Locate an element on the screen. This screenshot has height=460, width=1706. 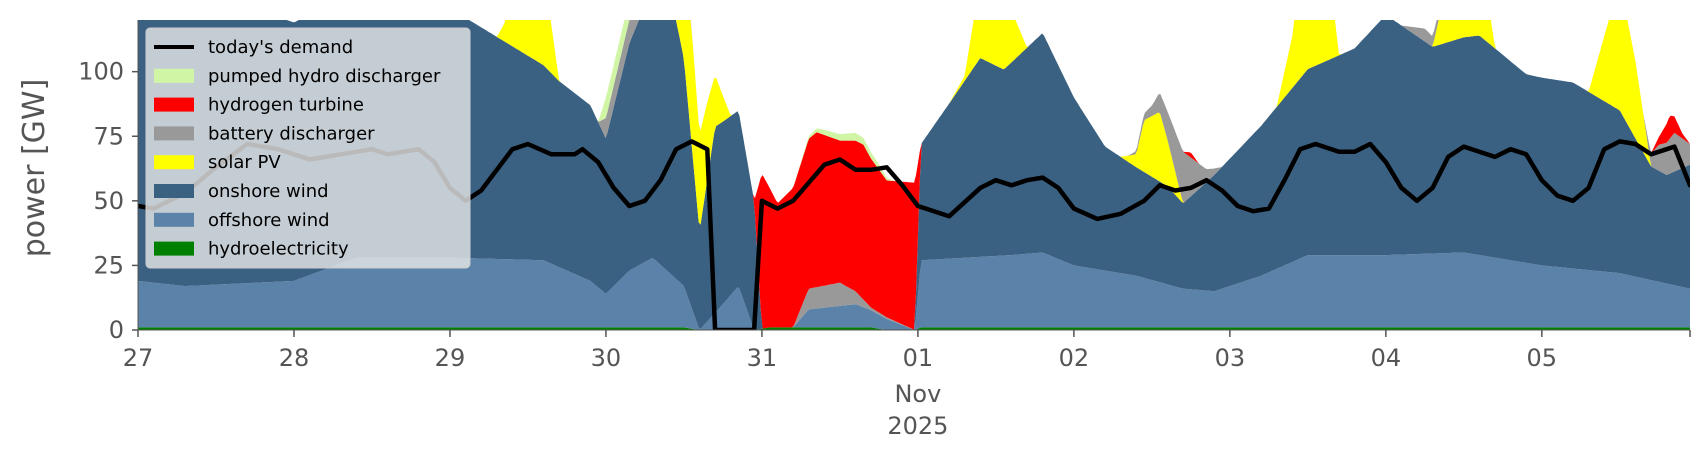
y-tick-label: 0 is located at coordinates (116, 330).